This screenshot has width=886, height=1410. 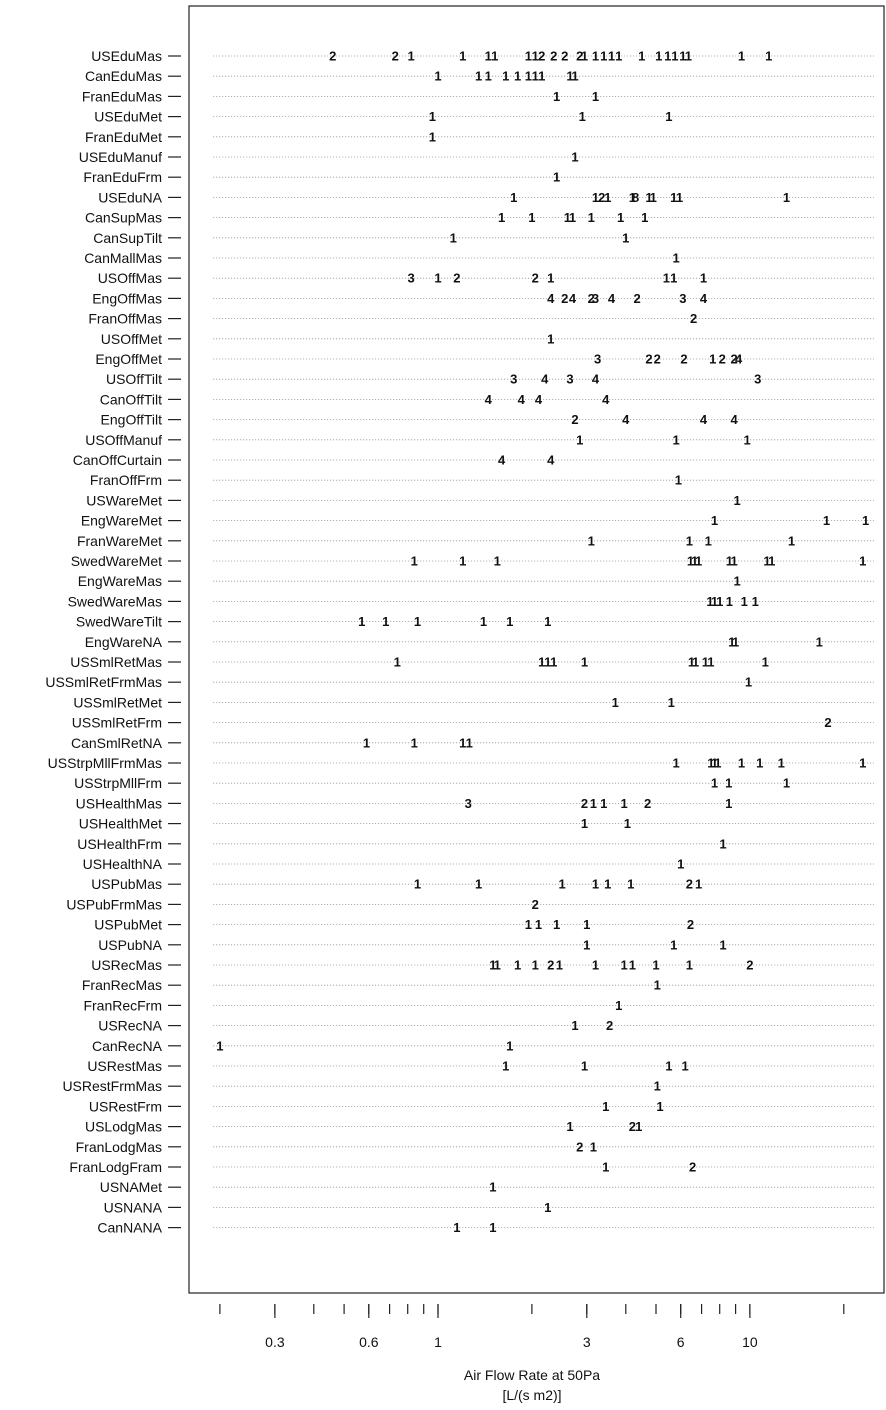 I want to click on row-label: USRestFrmMas, so click(x=112, y=1086).